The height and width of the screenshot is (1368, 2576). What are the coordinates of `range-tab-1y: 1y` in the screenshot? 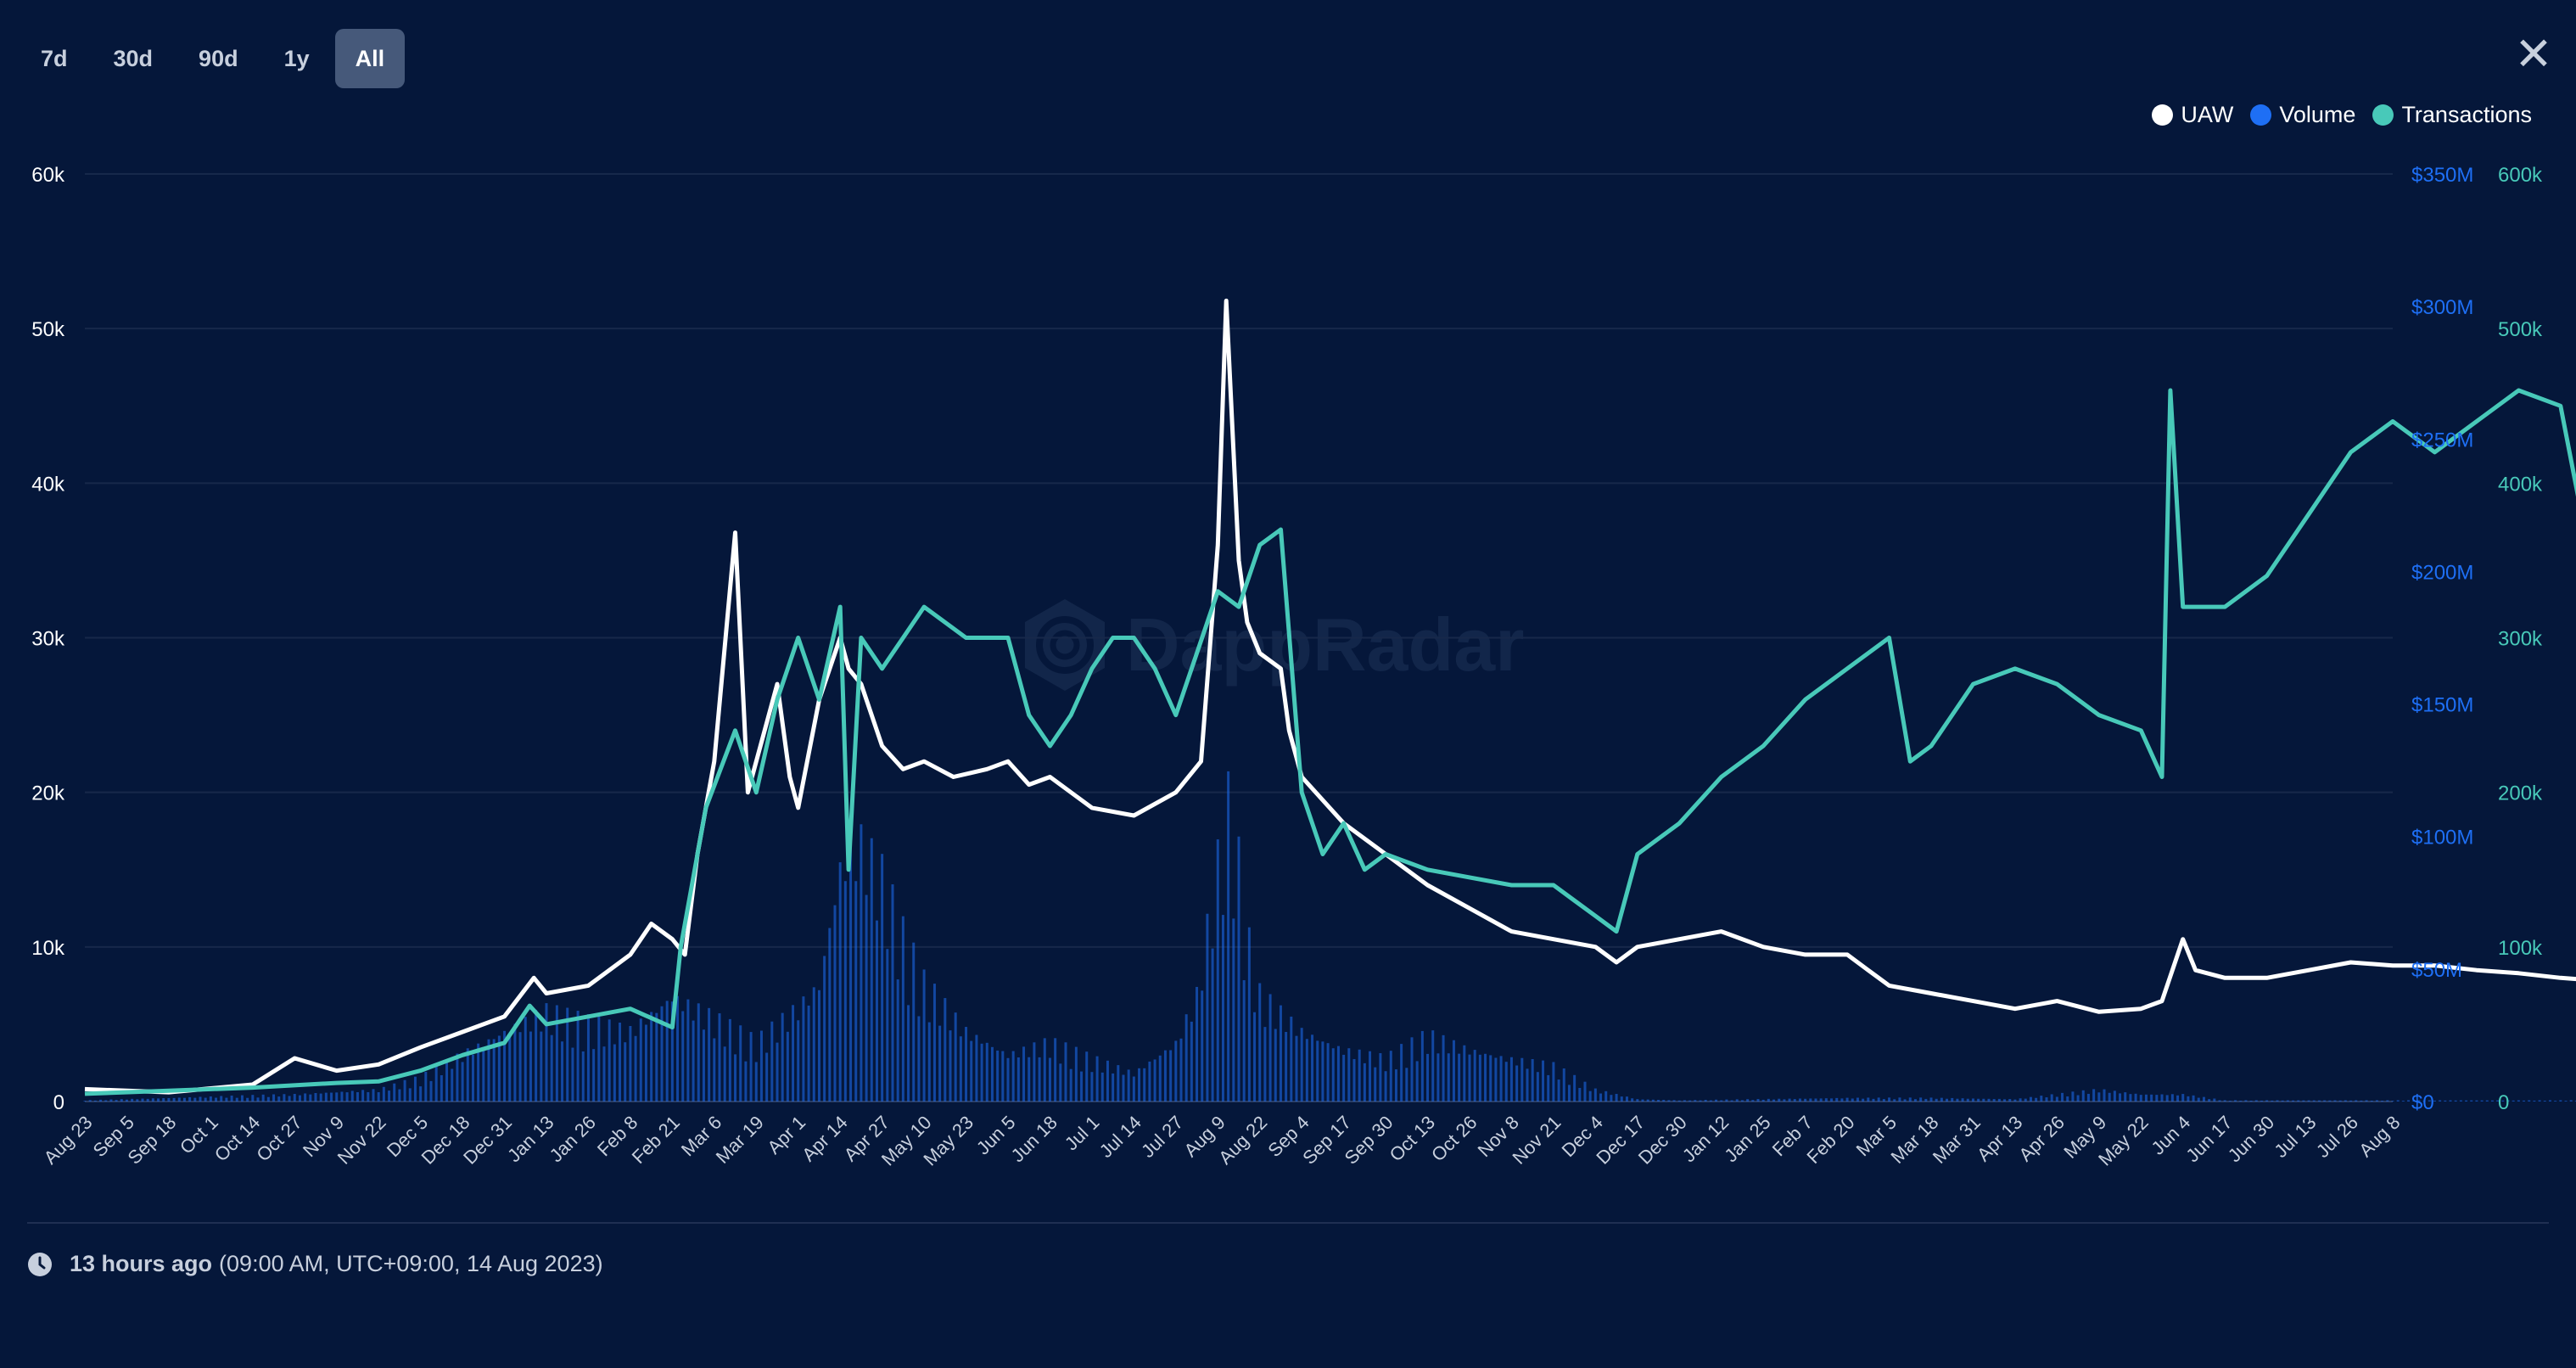 It's located at (296, 58).